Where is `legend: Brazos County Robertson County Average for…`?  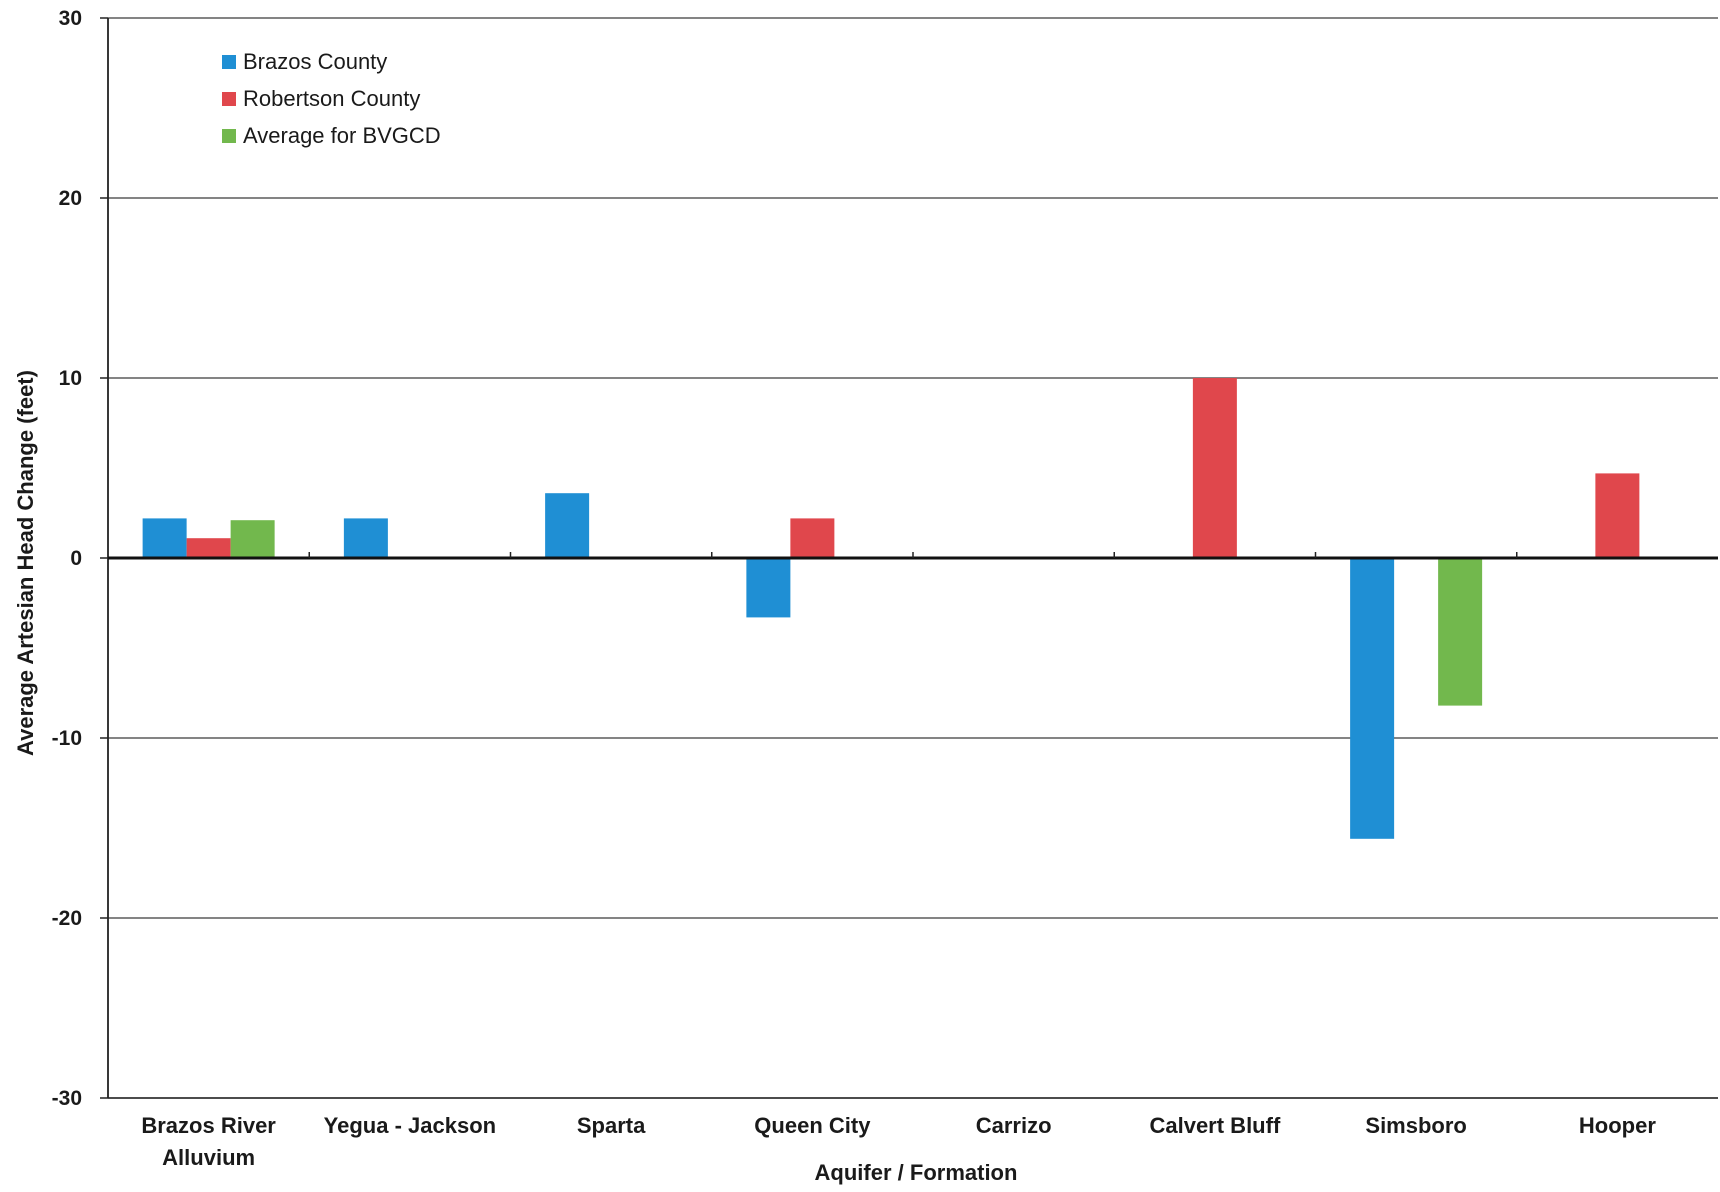 legend: Brazos County Robertson County Average for… is located at coordinates (331, 98).